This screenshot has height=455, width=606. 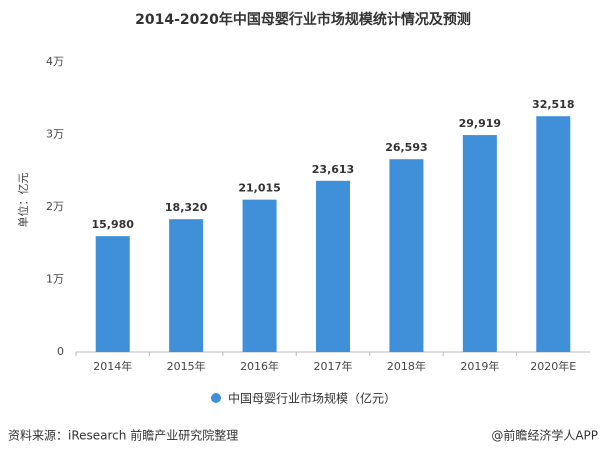 What do you see at coordinates (333, 366) in the screenshot?
I see `x-tick-label: 2017年` at bounding box center [333, 366].